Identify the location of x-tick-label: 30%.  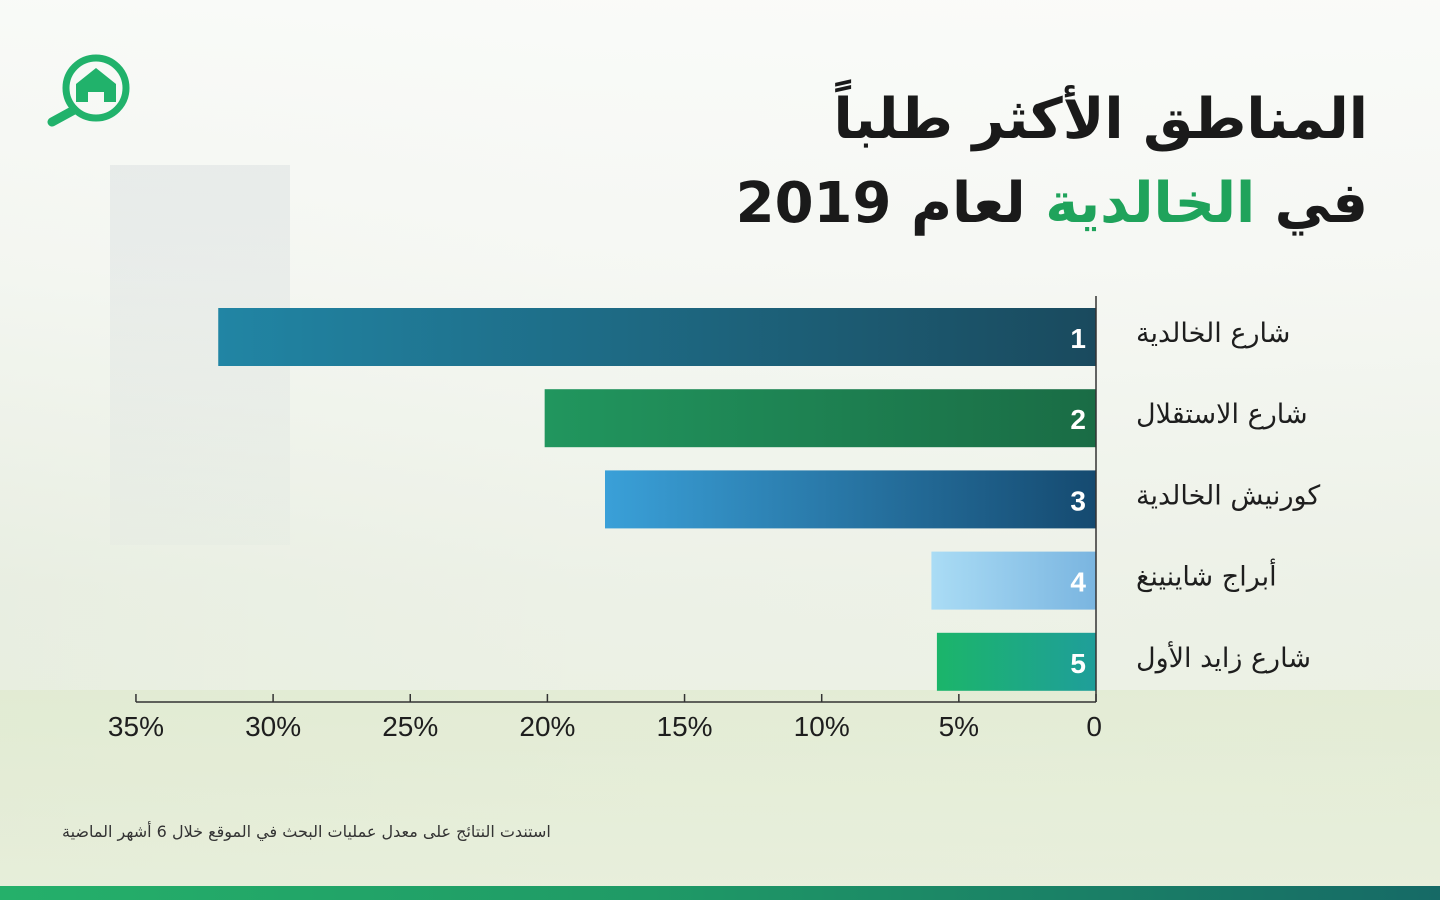
(273, 726).